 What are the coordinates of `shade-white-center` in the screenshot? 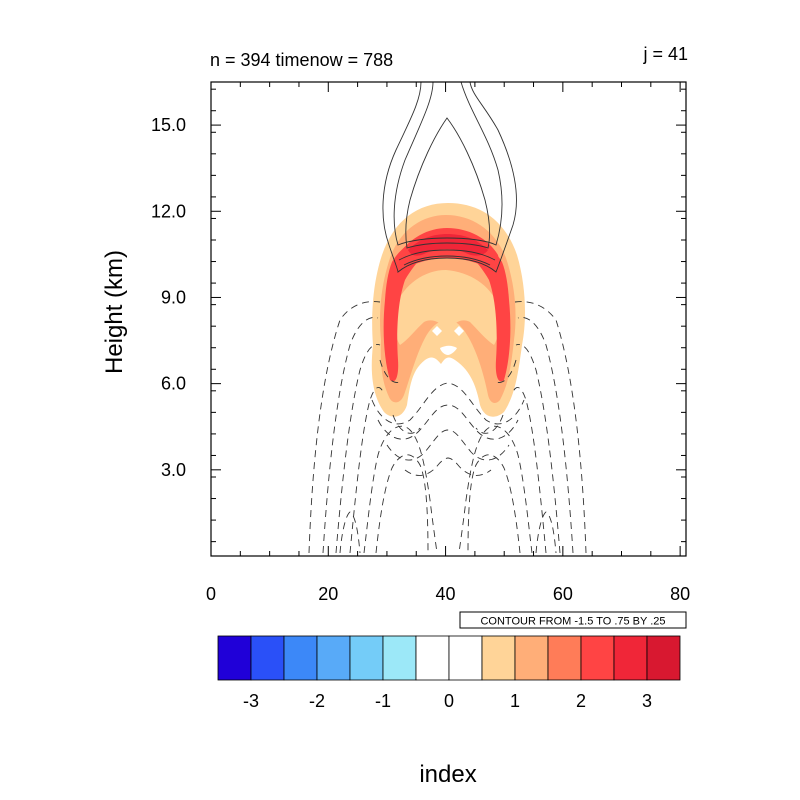 It's located at (448, 350).